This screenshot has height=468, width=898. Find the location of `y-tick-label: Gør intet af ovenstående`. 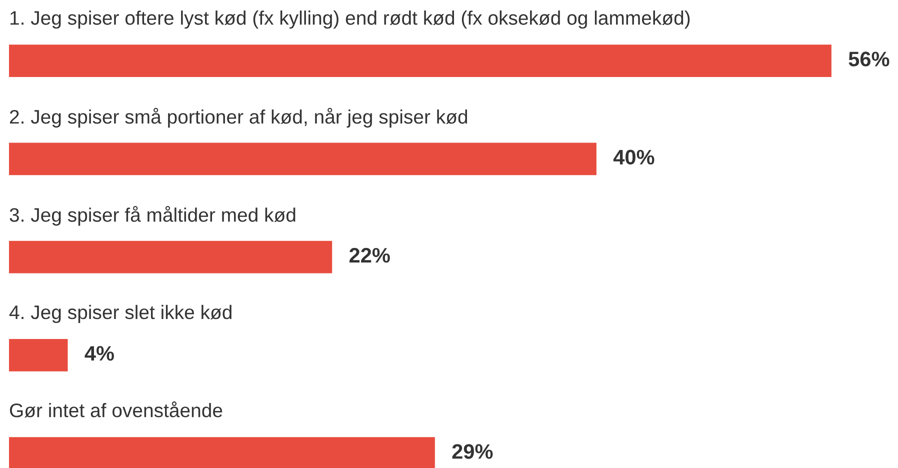

y-tick-label: Gør intet af ovenstående is located at coordinates (116, 409).